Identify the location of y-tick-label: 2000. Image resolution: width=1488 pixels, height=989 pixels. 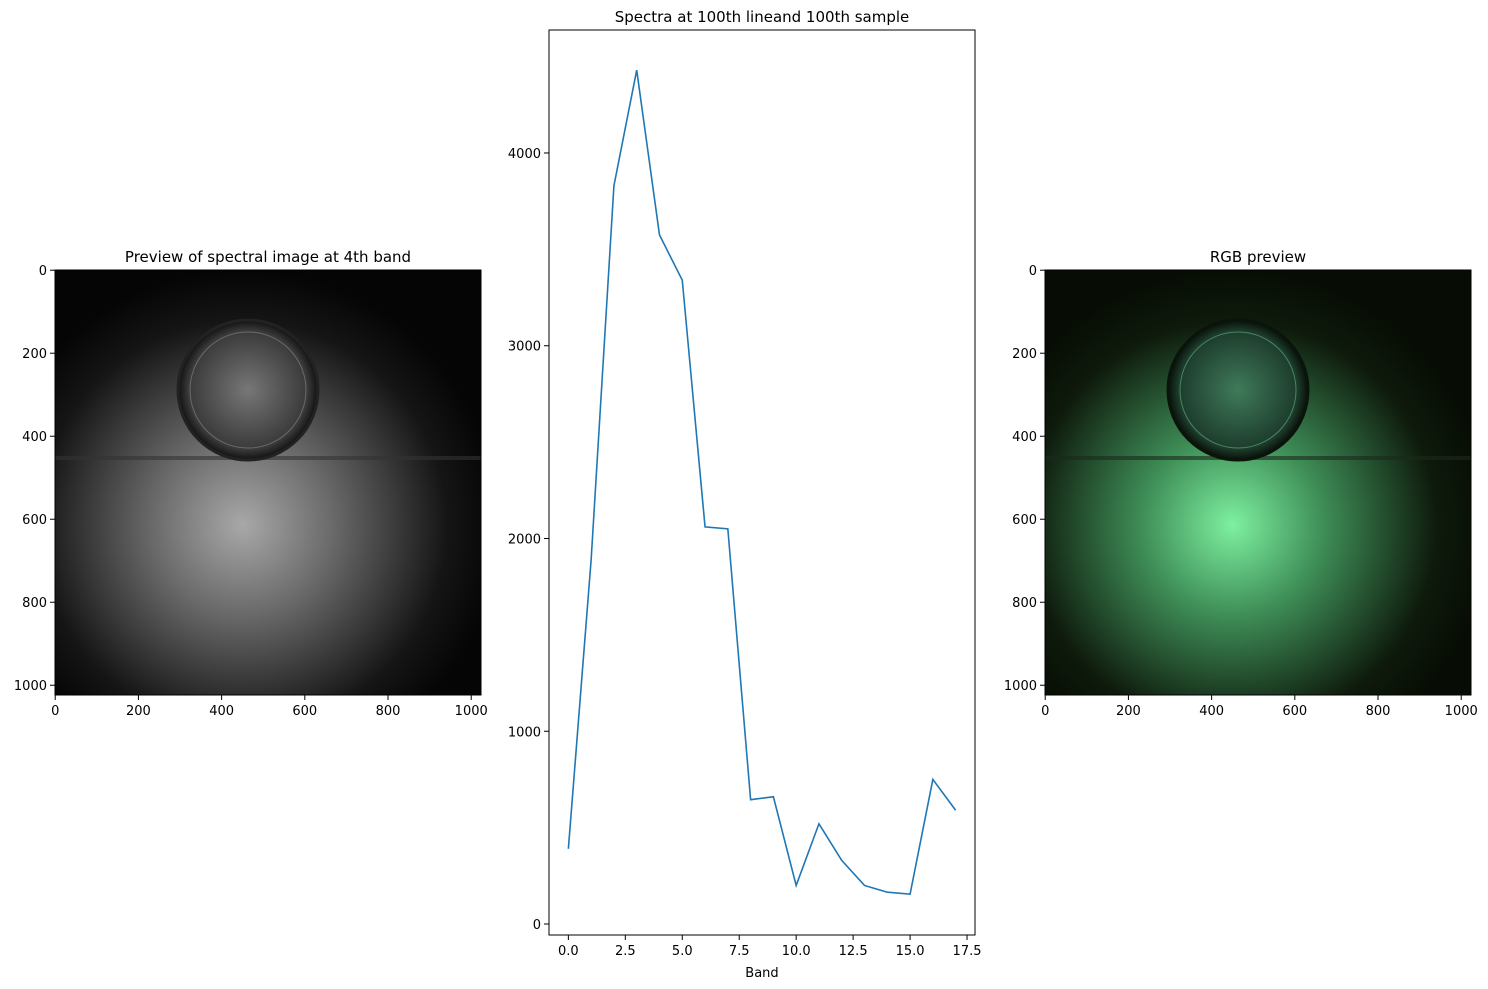
(524, 539).